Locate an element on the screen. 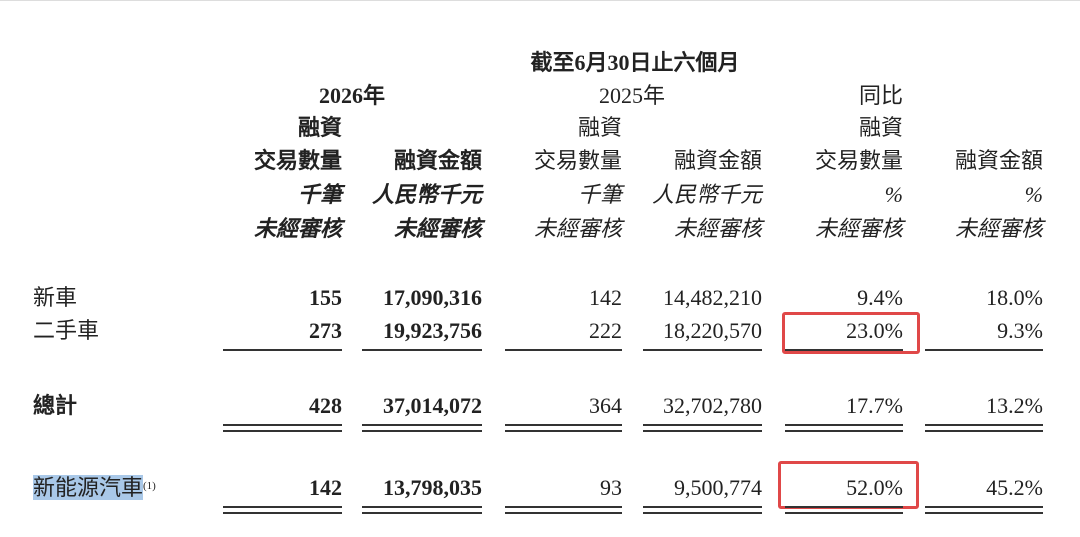  cell: 23.0% is located at coordinates (874, 330).